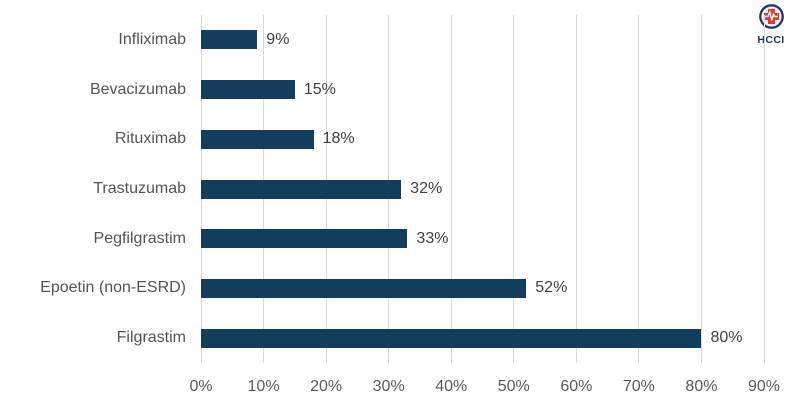 The width and height of the screenshot is (800, 417). I want to click on x-axis-tick-label: 10%, so click(263, 386).